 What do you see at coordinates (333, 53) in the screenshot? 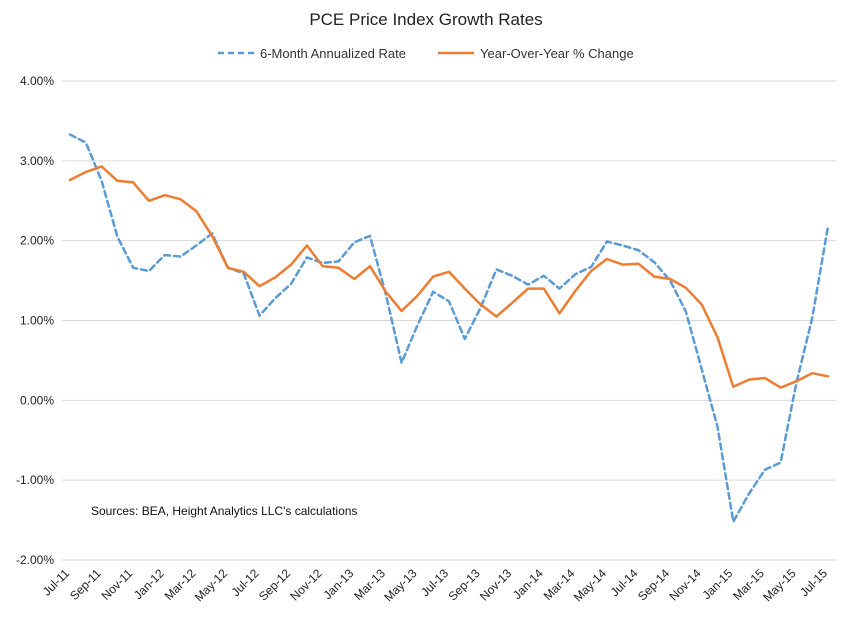
I see `legend-label-6-month: 6-Month Annualized Rate` at bounding box center [333, 53].